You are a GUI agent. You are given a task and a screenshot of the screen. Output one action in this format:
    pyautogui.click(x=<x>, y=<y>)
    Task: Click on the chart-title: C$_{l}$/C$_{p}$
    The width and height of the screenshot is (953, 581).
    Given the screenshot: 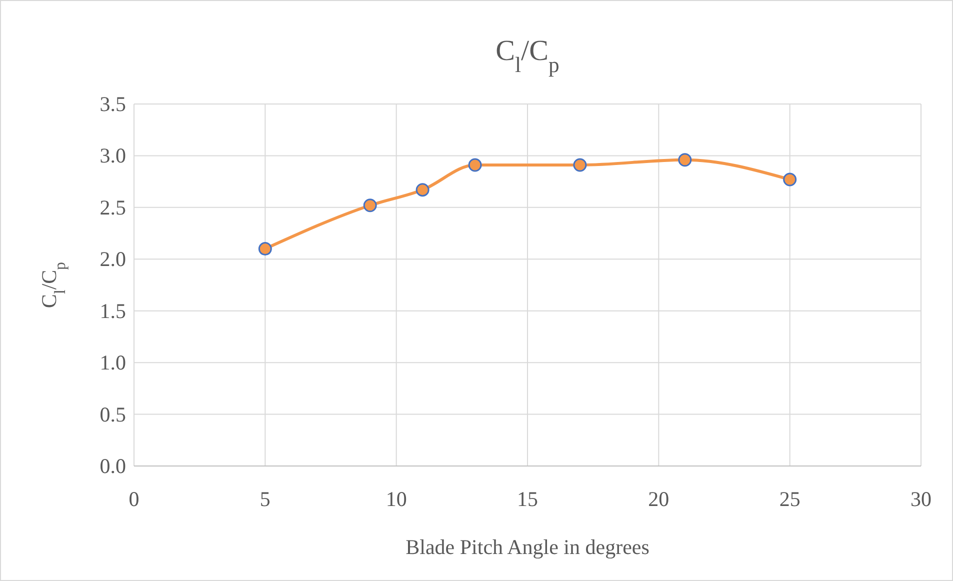 What is the action you would take?
    pyautogui.click(x=528, y=56)
    